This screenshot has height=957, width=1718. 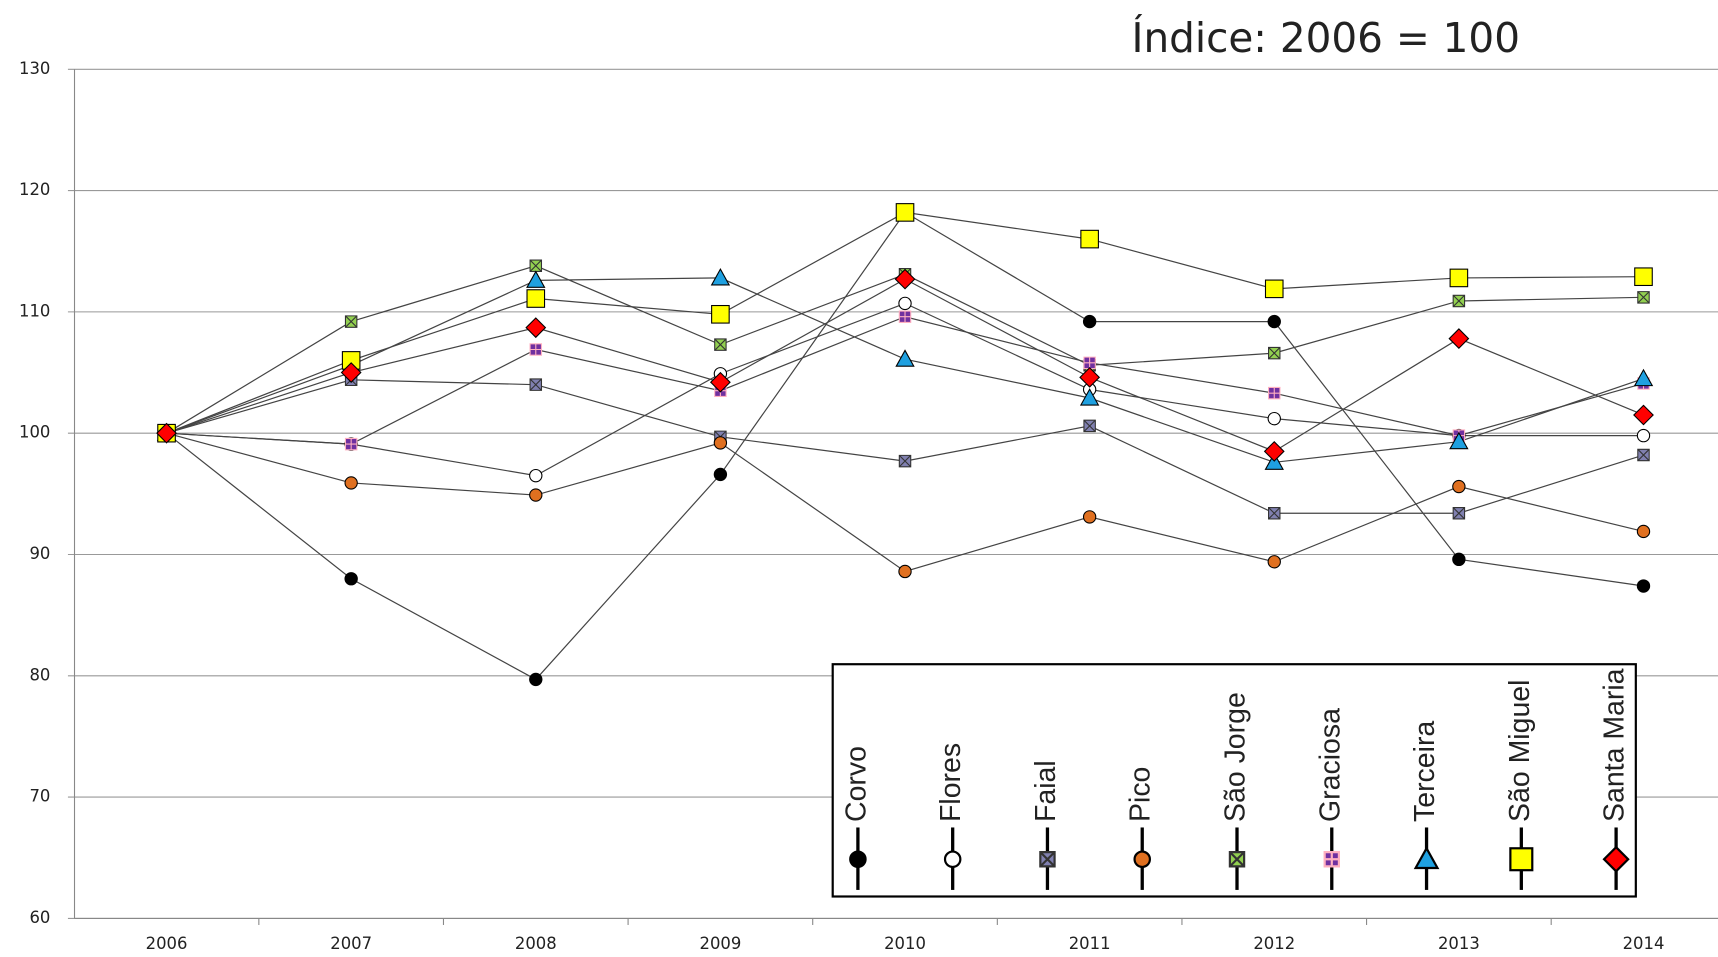 I want to click on legend-label: São Jorge, so click(x=1236, y=757).